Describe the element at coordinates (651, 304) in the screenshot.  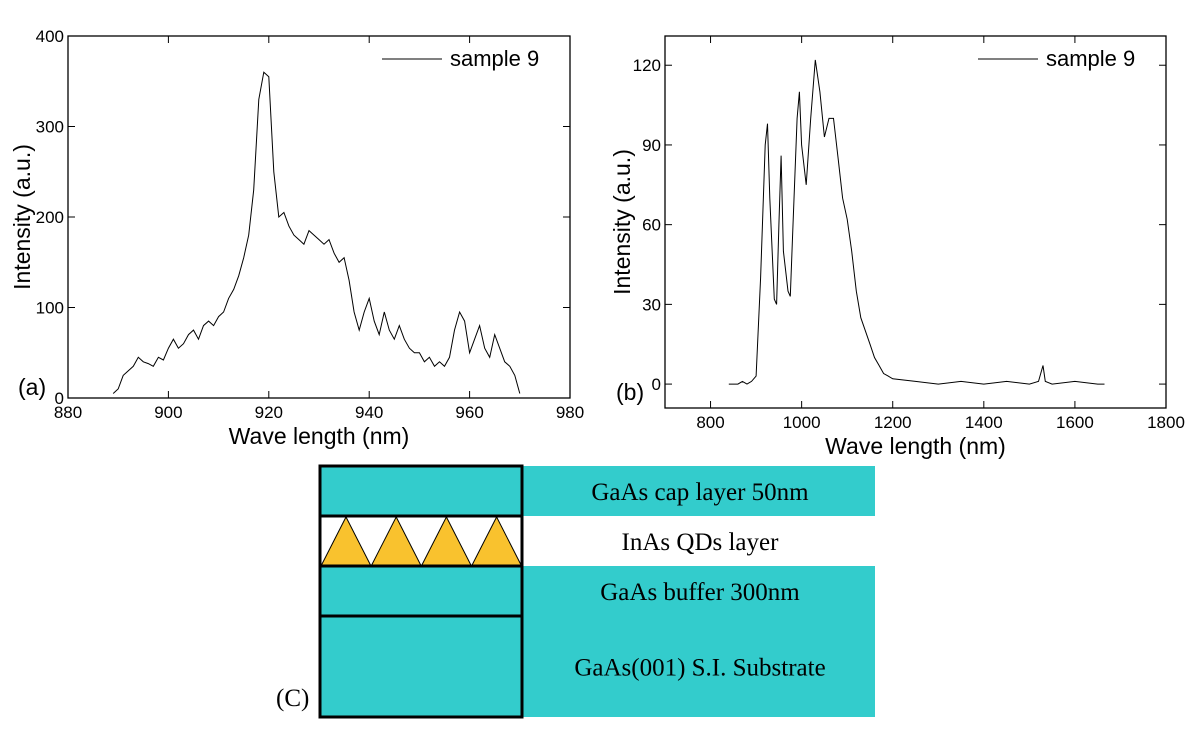
I see `y-tick-label: 30` at that location.